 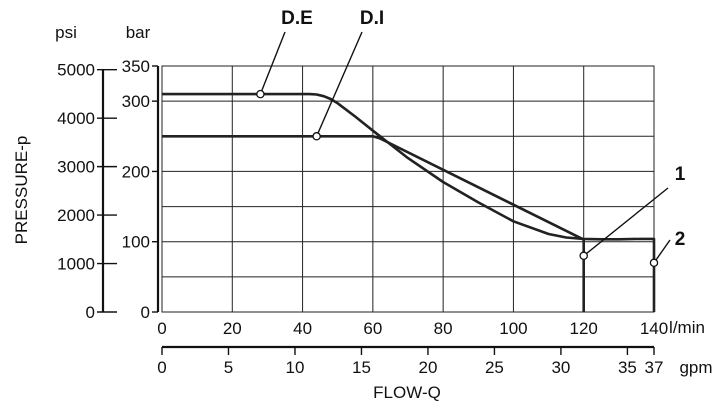 I want to click on psi-tick-label: 0, so click(x=90, y=312).